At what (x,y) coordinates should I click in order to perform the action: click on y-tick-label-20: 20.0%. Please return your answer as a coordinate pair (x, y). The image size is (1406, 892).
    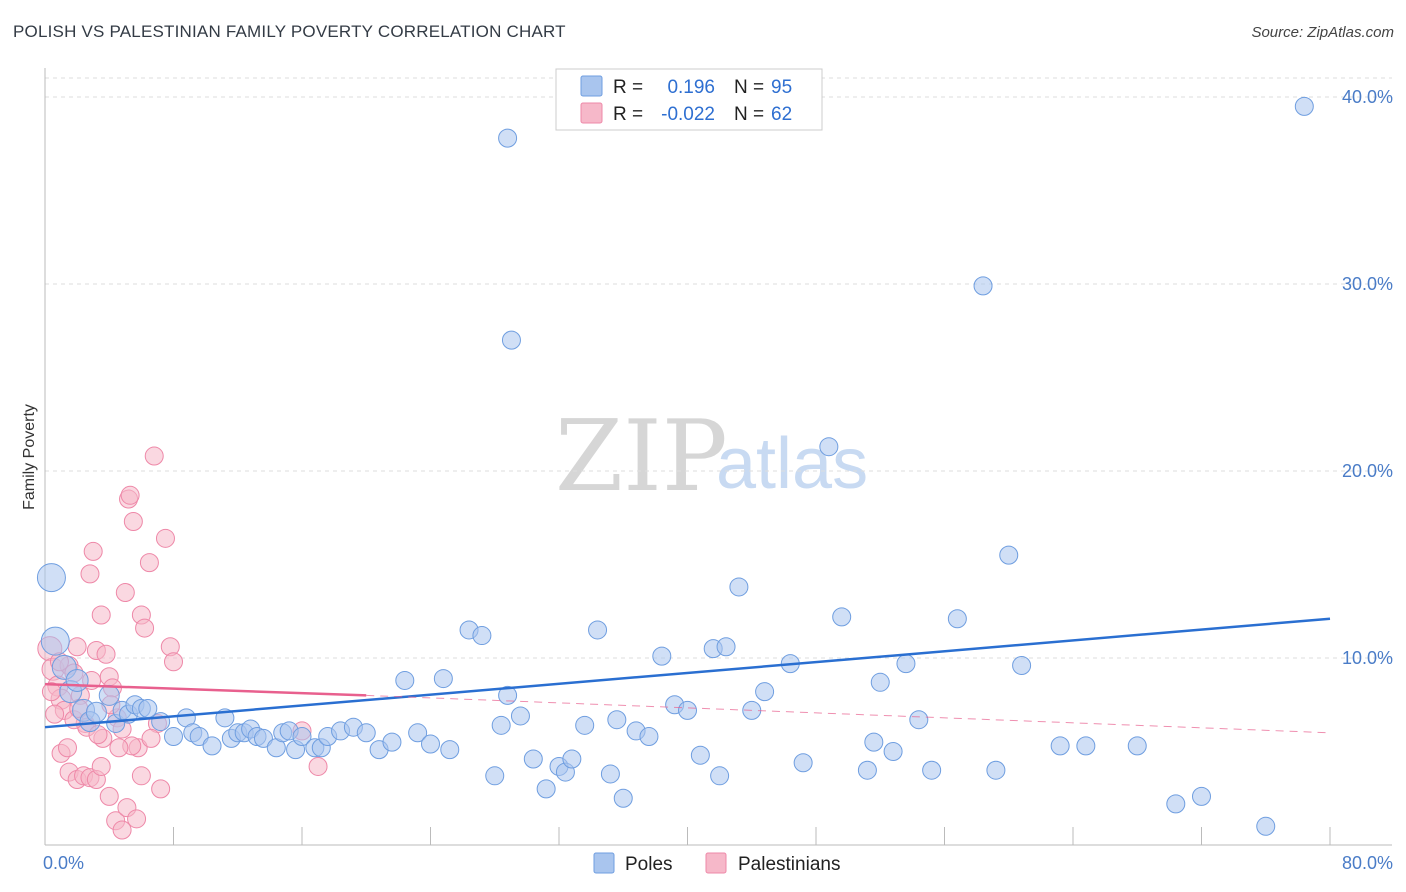
    Looking at the image, I should click on (1367, 471).